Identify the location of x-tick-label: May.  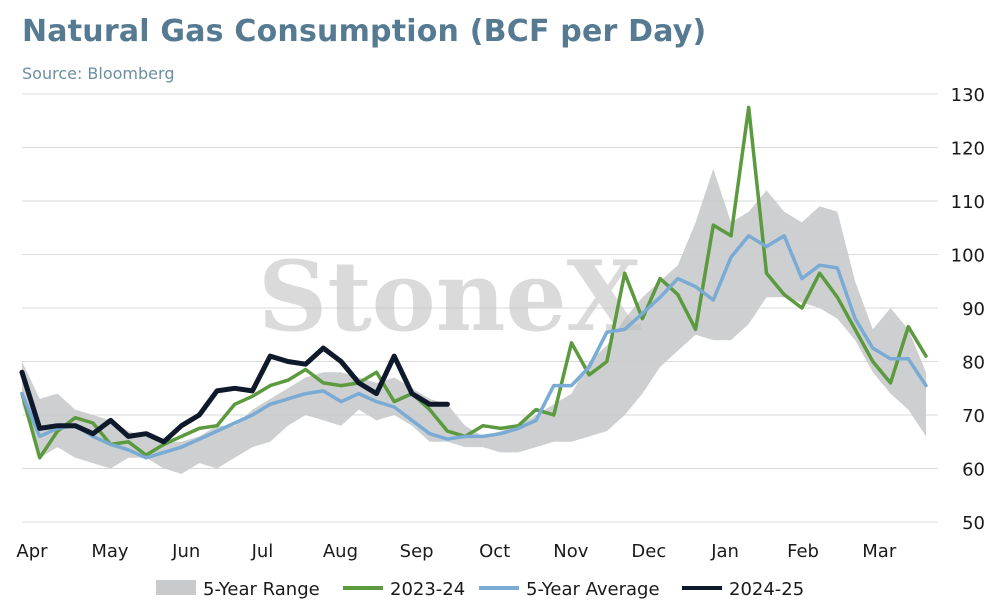
(110, 551).